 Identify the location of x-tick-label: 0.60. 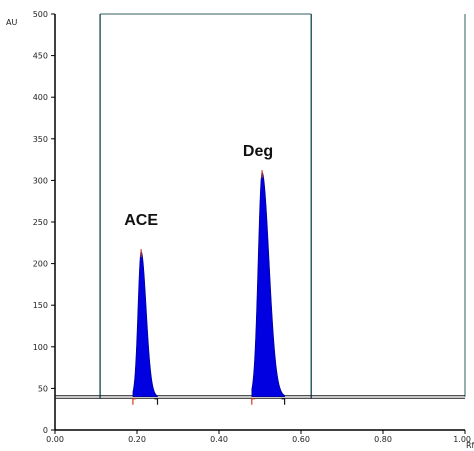
(301, 439).